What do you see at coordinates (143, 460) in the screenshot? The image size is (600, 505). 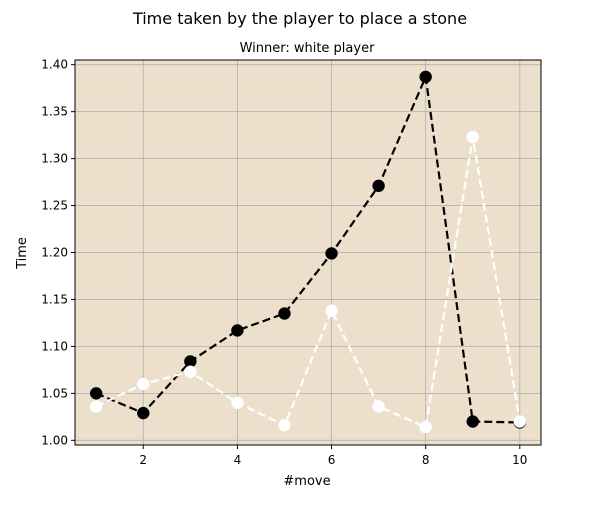 I see `x-tick-label: 2` at bounding box center [143, 460].